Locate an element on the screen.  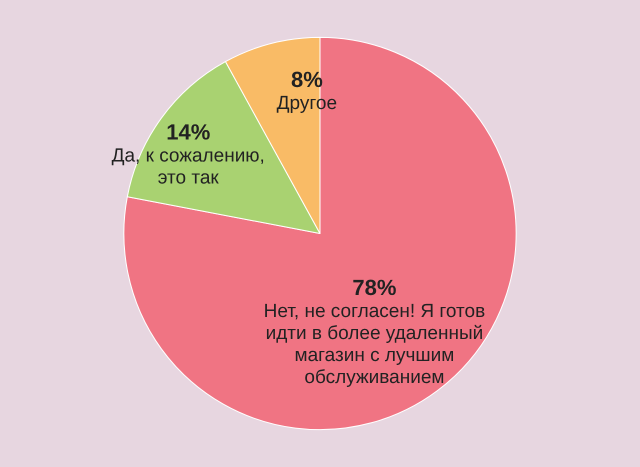
slice-label: Да, к сожалению, это так is located at coordinates (188, 167).